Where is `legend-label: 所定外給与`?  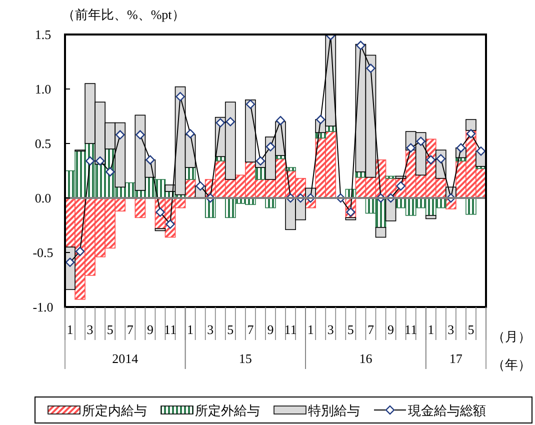
legend-label: 所定外給与 is located at coordinates (227, 410).